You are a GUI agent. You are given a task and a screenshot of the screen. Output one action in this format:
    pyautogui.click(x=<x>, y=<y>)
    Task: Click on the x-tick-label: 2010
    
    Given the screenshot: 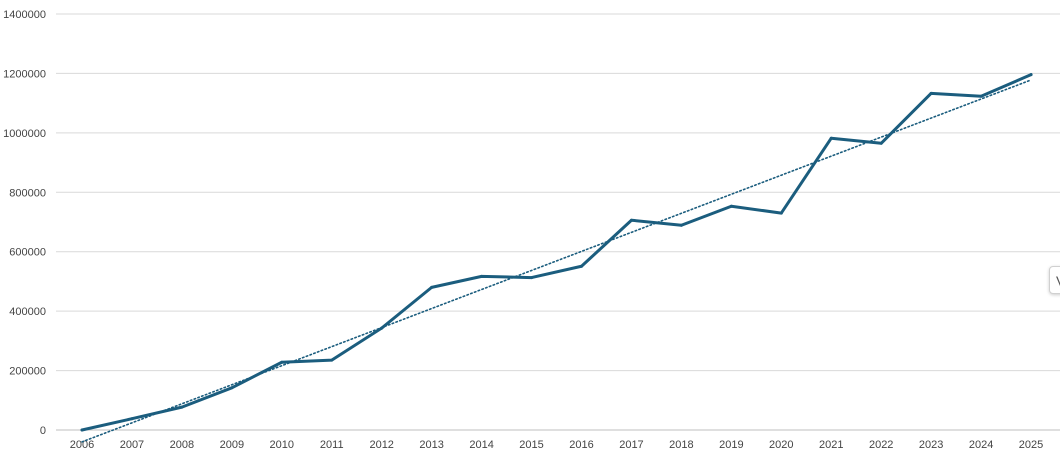 What is the action you would take?
    pyautogui.click(x=282, y=445)
    